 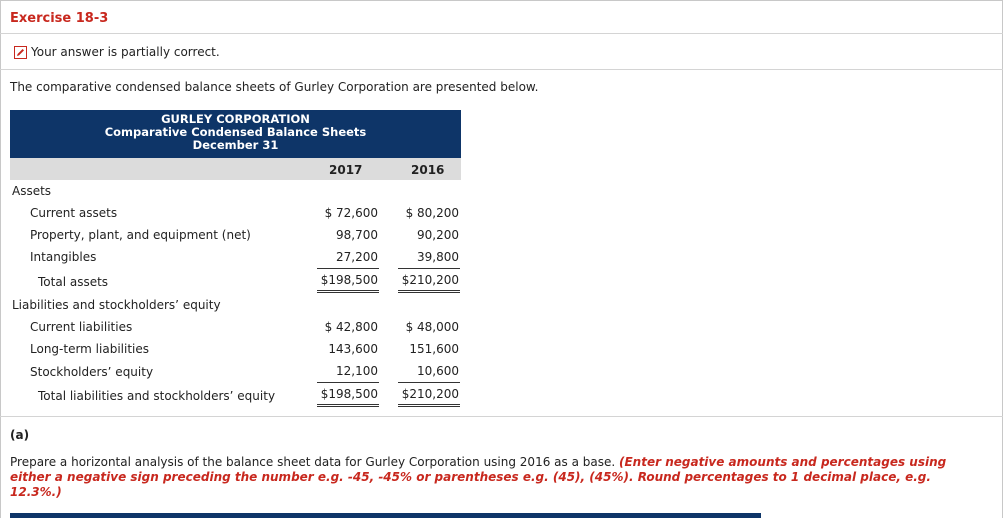 What do you see at coordinates (357, 235) in the screenshot?
I see `value-2017: 98,700` at bounding box center [357, 235].